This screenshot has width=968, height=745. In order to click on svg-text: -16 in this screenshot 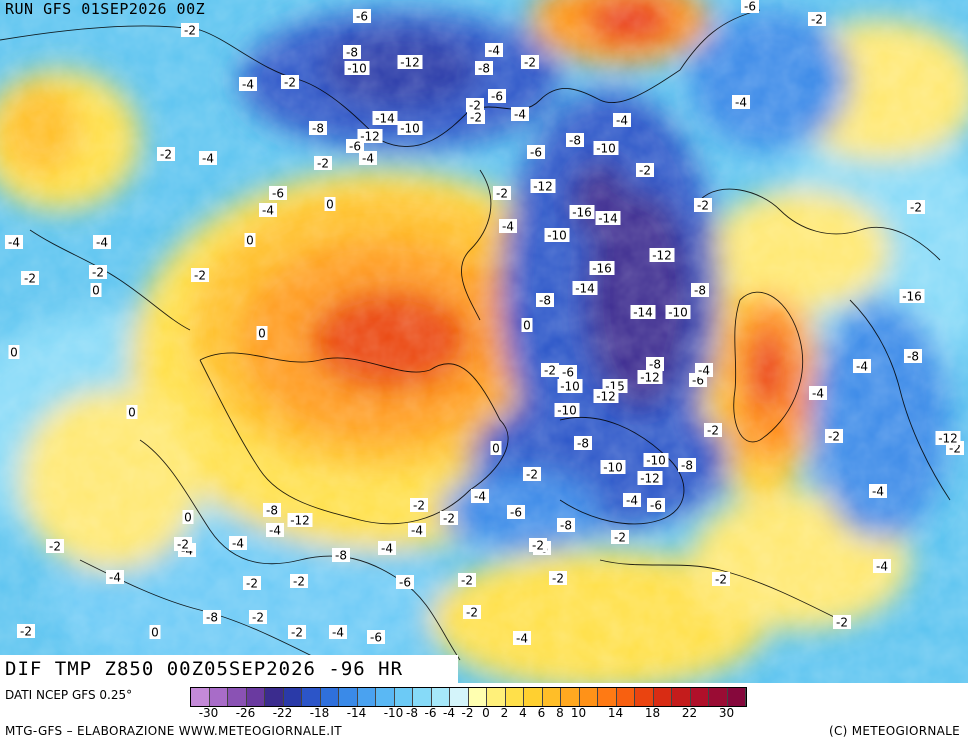, I will do `click(582, 213)`.